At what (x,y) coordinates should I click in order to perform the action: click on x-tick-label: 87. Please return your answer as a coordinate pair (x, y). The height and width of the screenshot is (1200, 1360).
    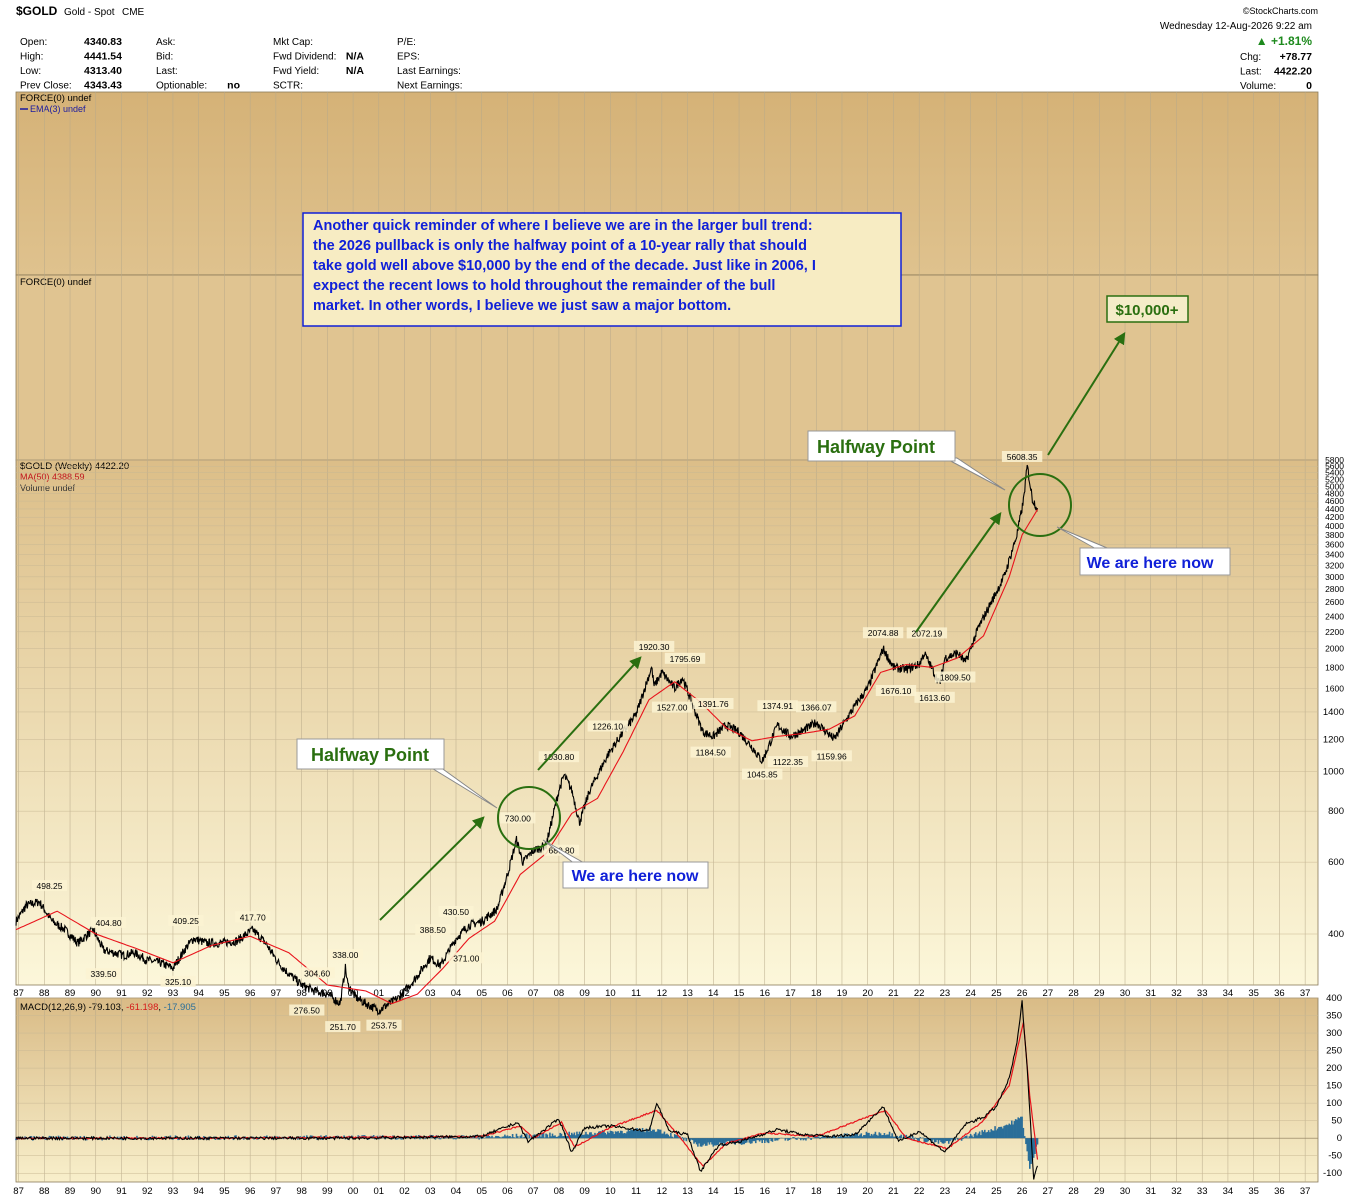
    Looking at the image, I should click on (18, 993).